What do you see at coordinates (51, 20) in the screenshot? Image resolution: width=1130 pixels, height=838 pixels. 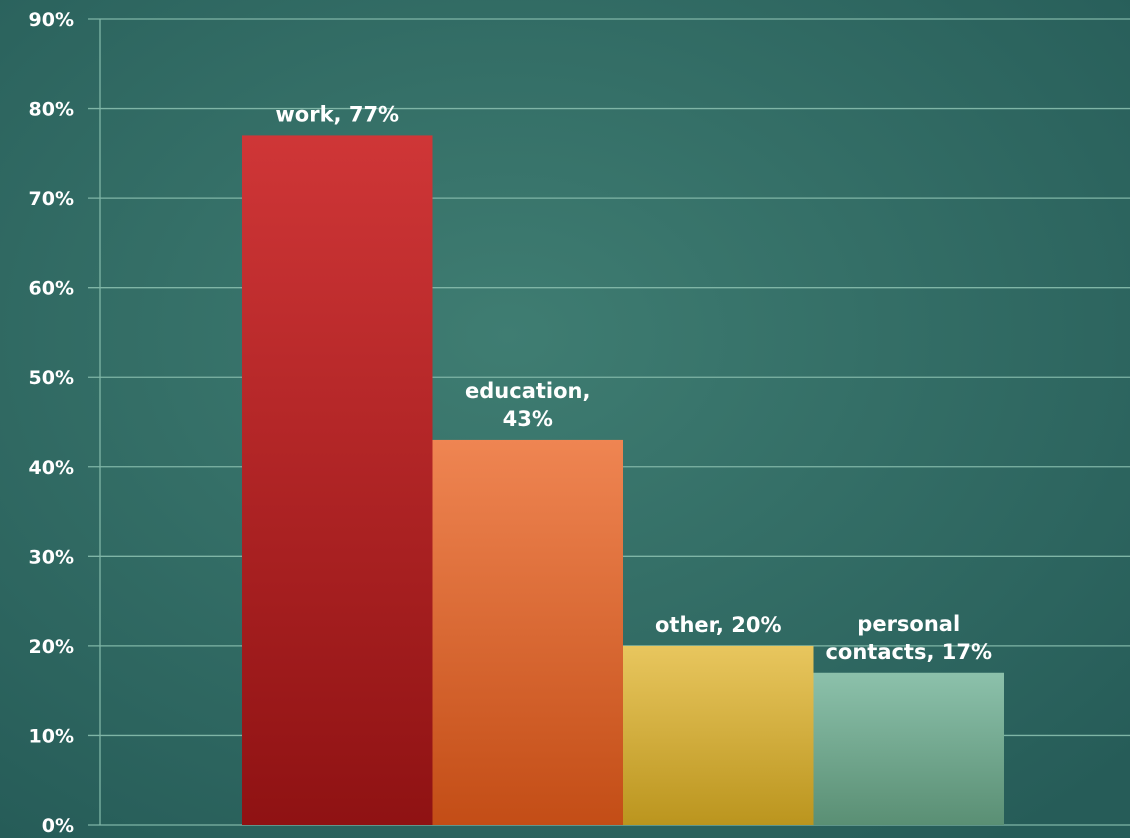 I see `y-tick-label-90: 90%` at bounding box center [51, 20].